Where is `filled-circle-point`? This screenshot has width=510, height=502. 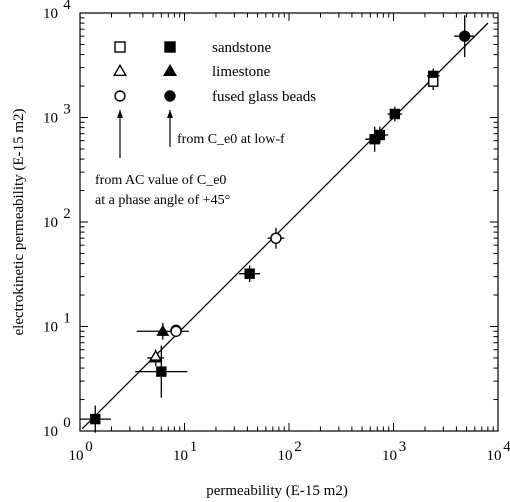
filled-circle-point is located at coordinates (465, 36).